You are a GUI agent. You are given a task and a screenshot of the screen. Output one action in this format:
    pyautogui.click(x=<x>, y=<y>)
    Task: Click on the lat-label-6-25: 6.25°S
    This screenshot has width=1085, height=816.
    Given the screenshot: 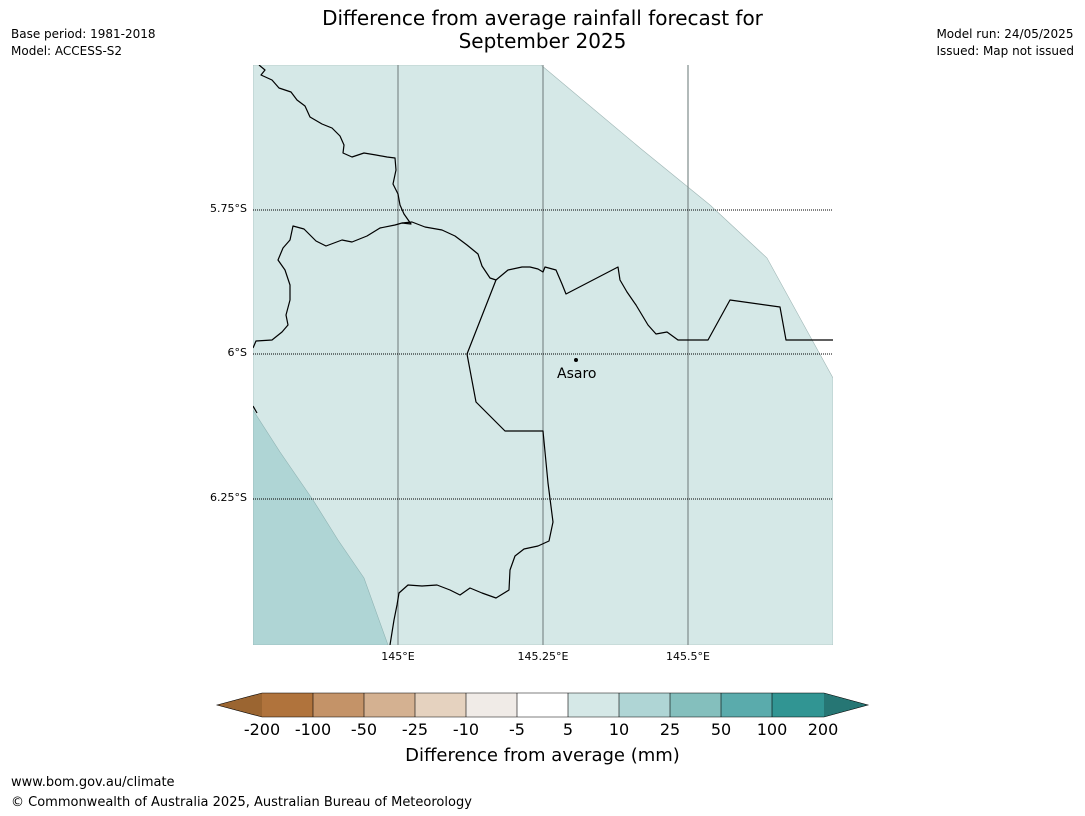 What is the action you would take?
    pyautogui.click(x=228, y=497)
    